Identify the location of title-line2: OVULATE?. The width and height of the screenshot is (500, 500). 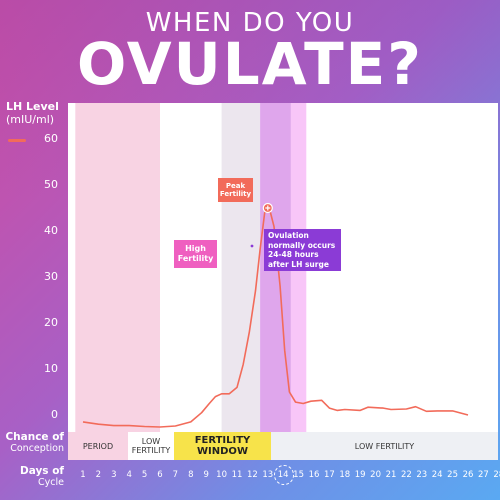
(250, 64).